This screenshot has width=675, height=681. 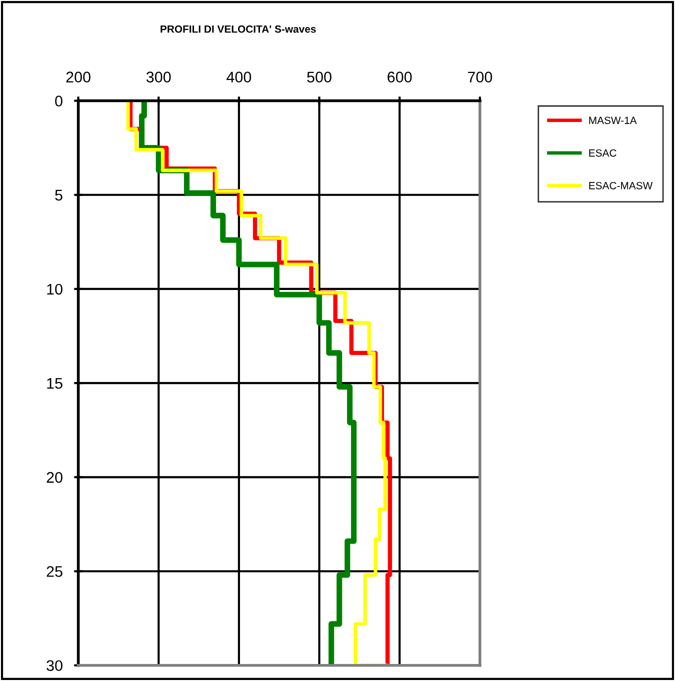 What do you see at coordinates (480, 77) in the screenshot?
I see `x-tick-label: 700` at bounding box center [480, 77].